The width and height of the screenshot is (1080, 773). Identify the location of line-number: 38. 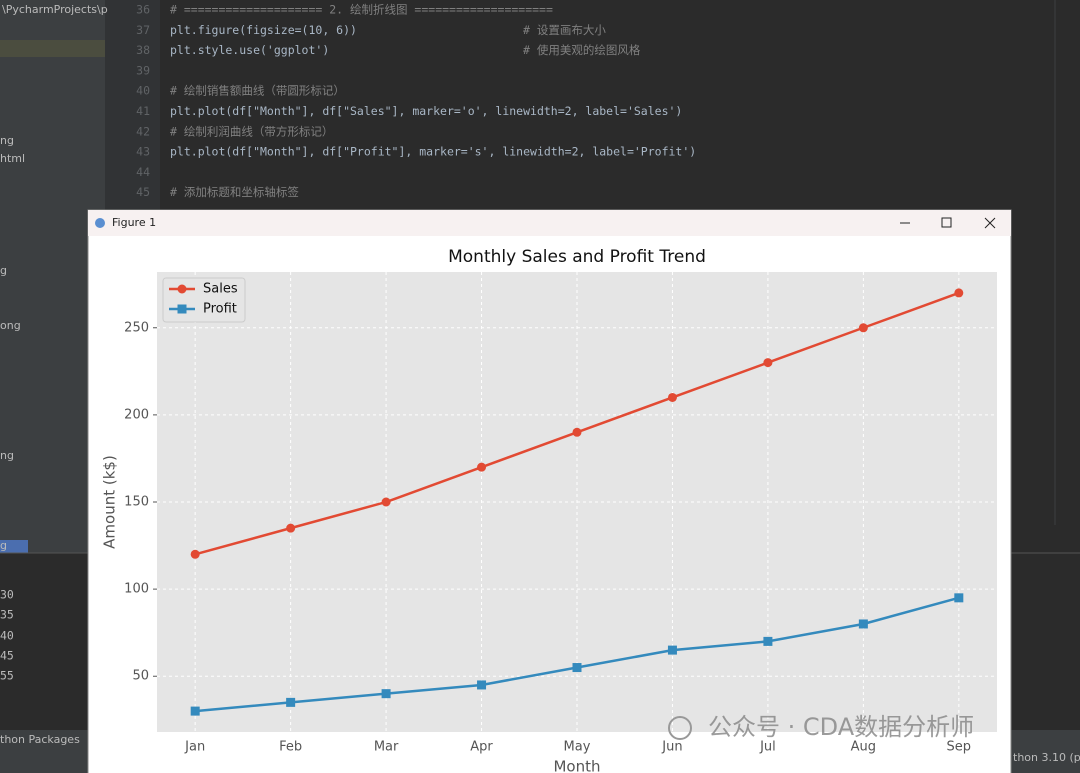
(143, 50).